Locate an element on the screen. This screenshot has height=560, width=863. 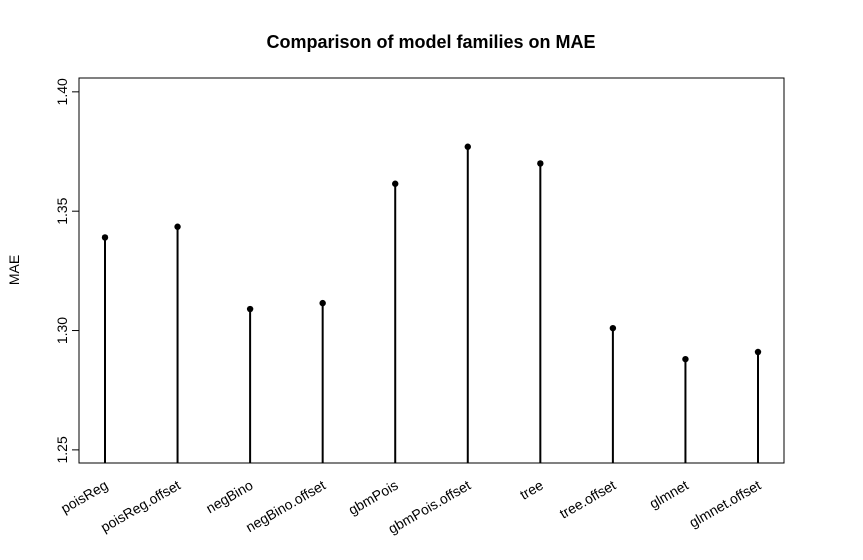
x-tick-label: tree.offset is located at coordinates (588, 499).